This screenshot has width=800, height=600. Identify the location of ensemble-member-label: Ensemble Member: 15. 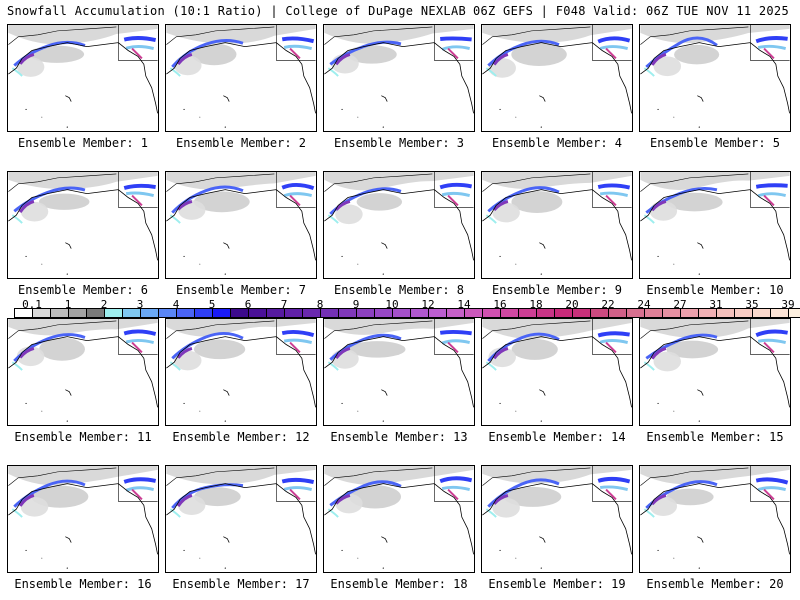
(715, 437).